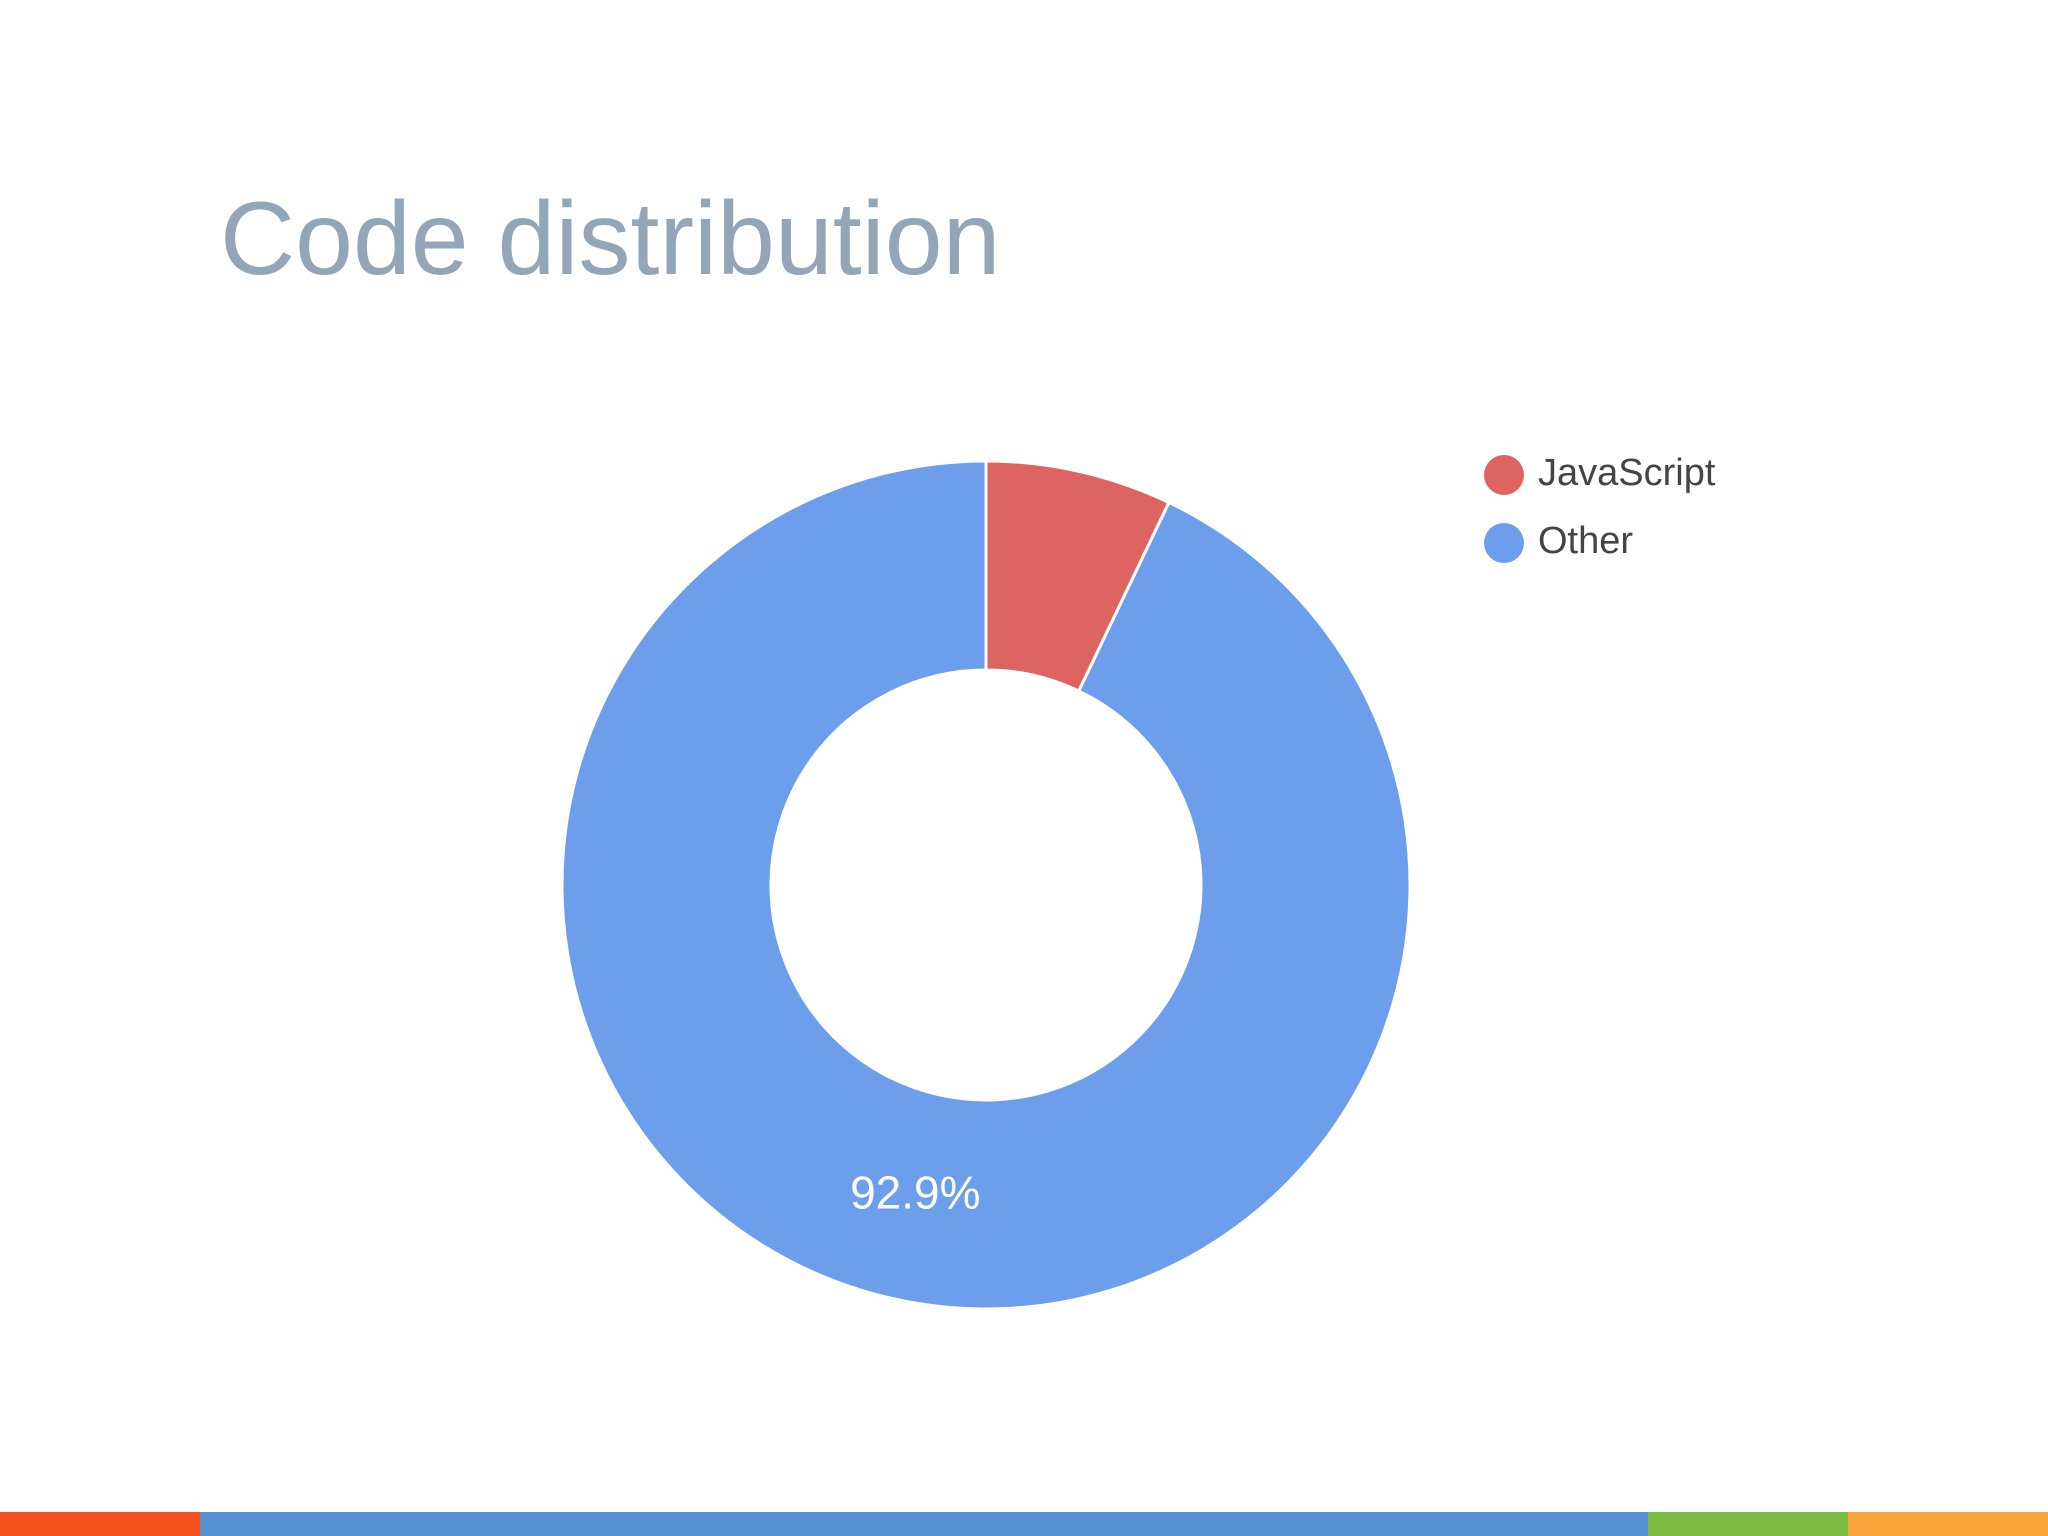  What do you see at coordinates (1627, 473) in the screenshot?
I see `legend-label: JavaScript` at bounding box center [1627, 473].